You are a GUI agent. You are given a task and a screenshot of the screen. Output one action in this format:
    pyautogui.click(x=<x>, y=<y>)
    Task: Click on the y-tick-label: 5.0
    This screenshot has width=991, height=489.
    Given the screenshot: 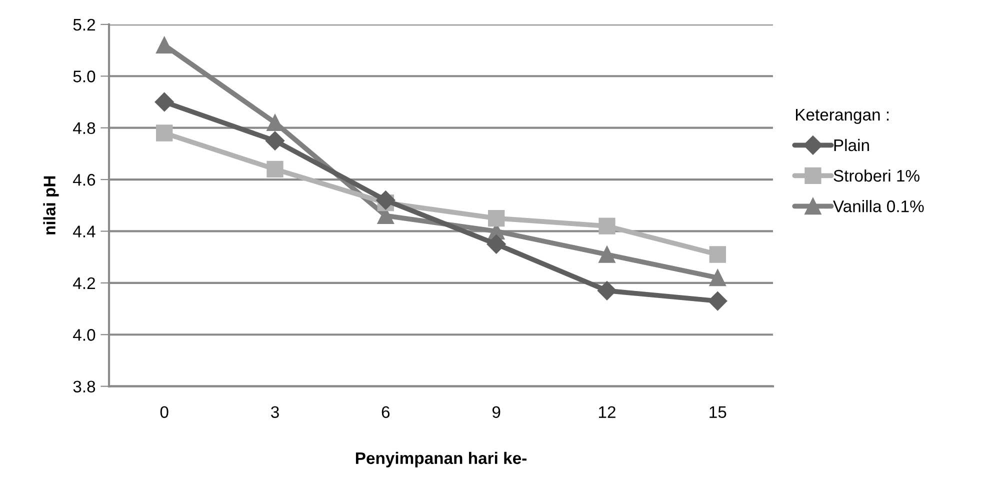 What is the action you would take?
    pyautogui.click(x=84, y=76)
    